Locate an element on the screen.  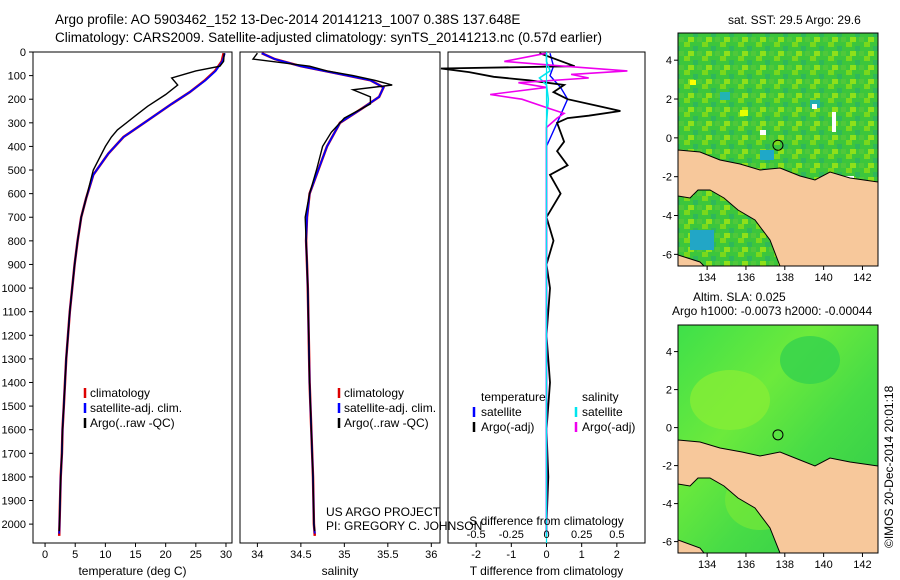
sst-map-frame is located at coordinates (778, 149).